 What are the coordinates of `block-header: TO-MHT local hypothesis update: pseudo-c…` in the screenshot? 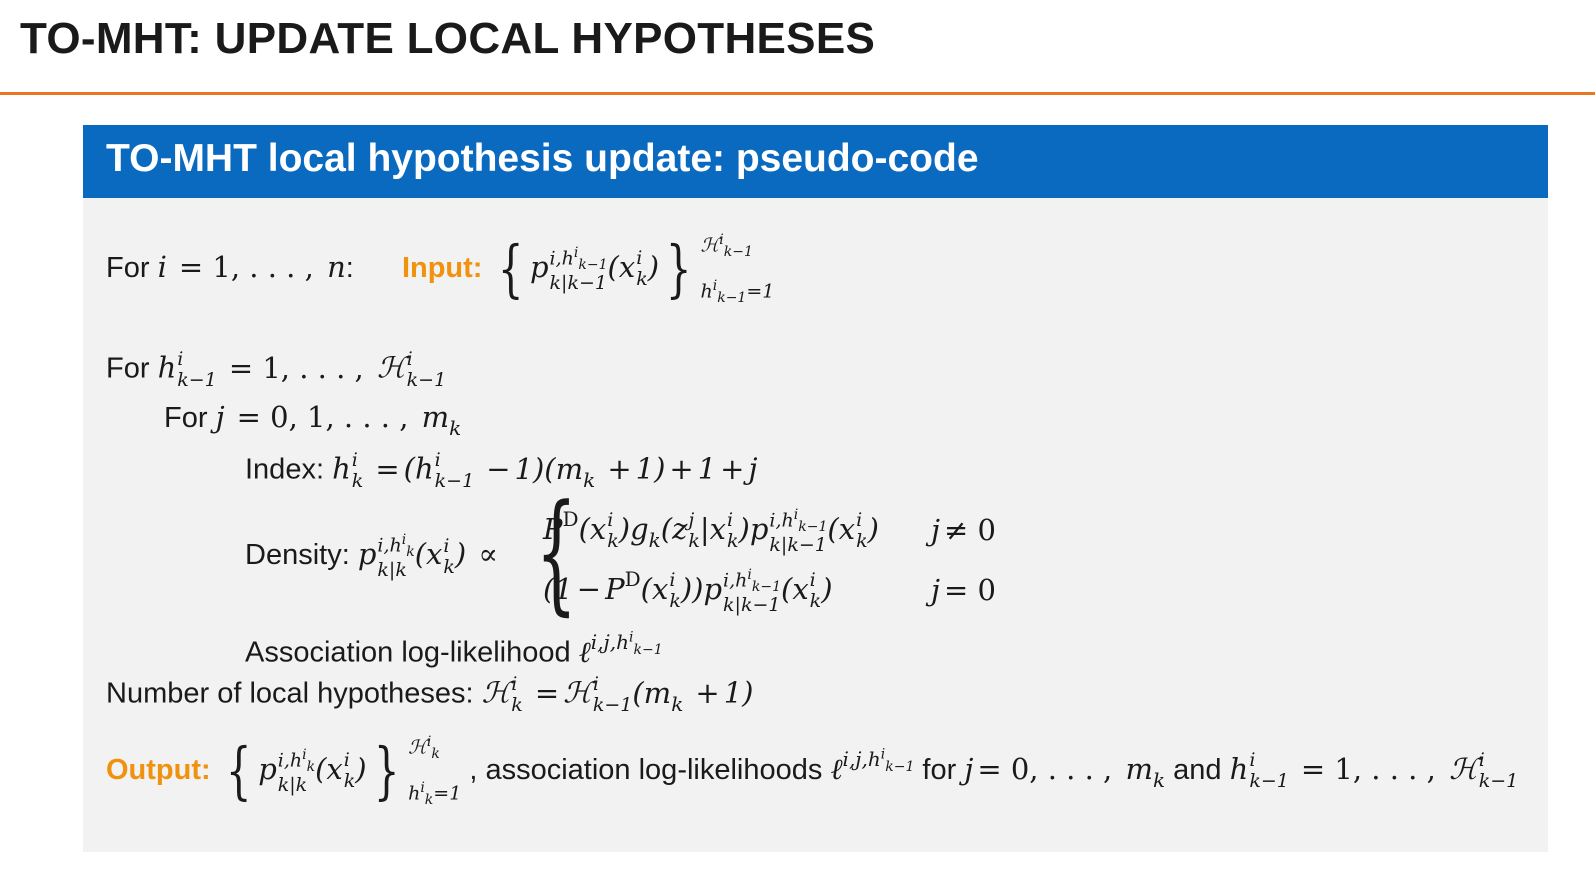 It's located at (815, 161).